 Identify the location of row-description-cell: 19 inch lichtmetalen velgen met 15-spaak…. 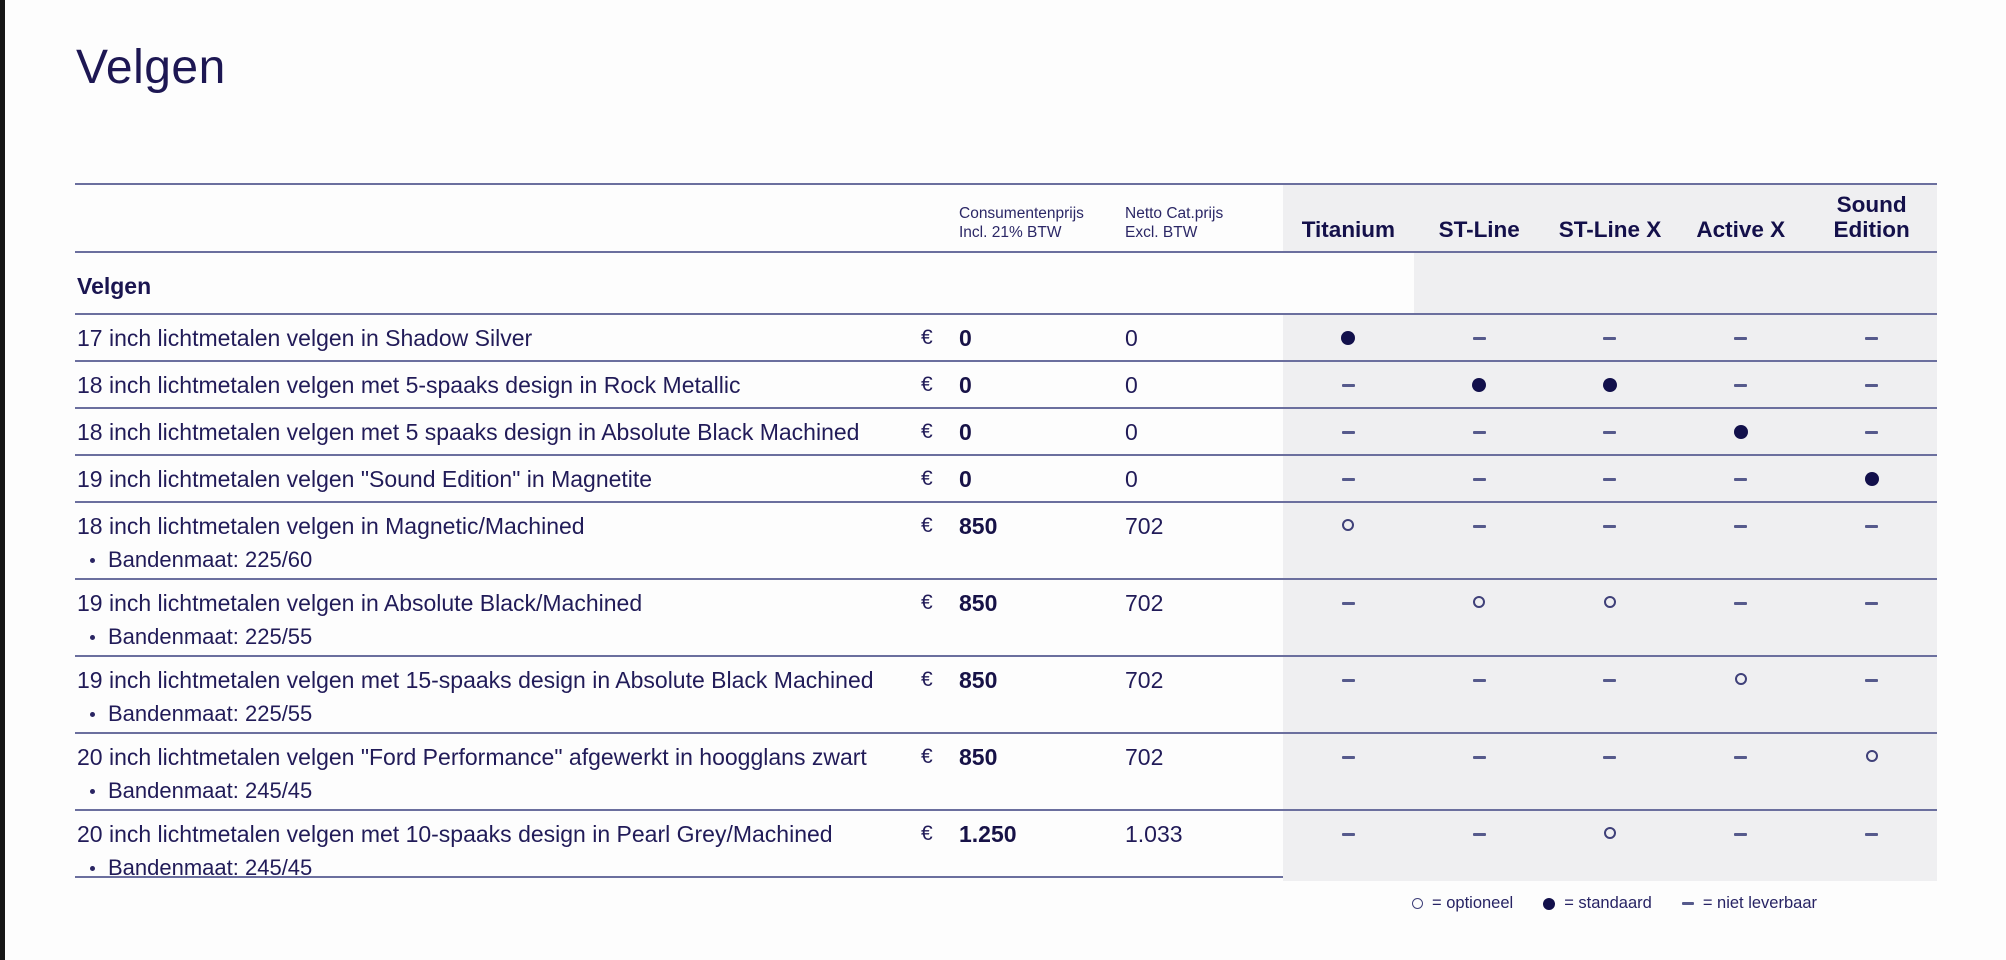
(498, 694).